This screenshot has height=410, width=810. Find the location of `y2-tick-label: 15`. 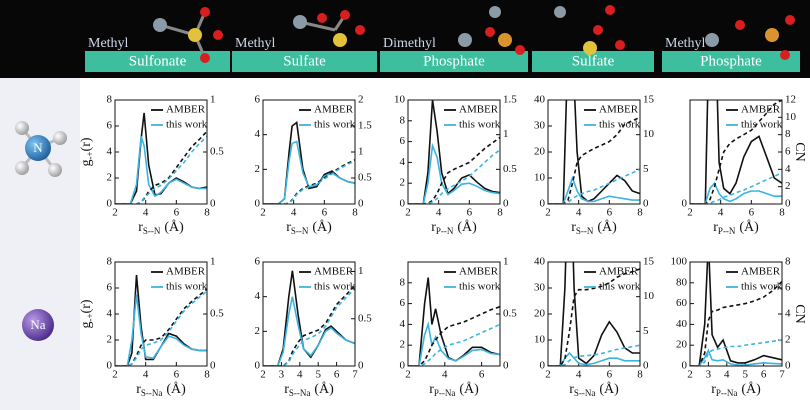

y2-tick-label: 15 is located at coordinates (649, 100).